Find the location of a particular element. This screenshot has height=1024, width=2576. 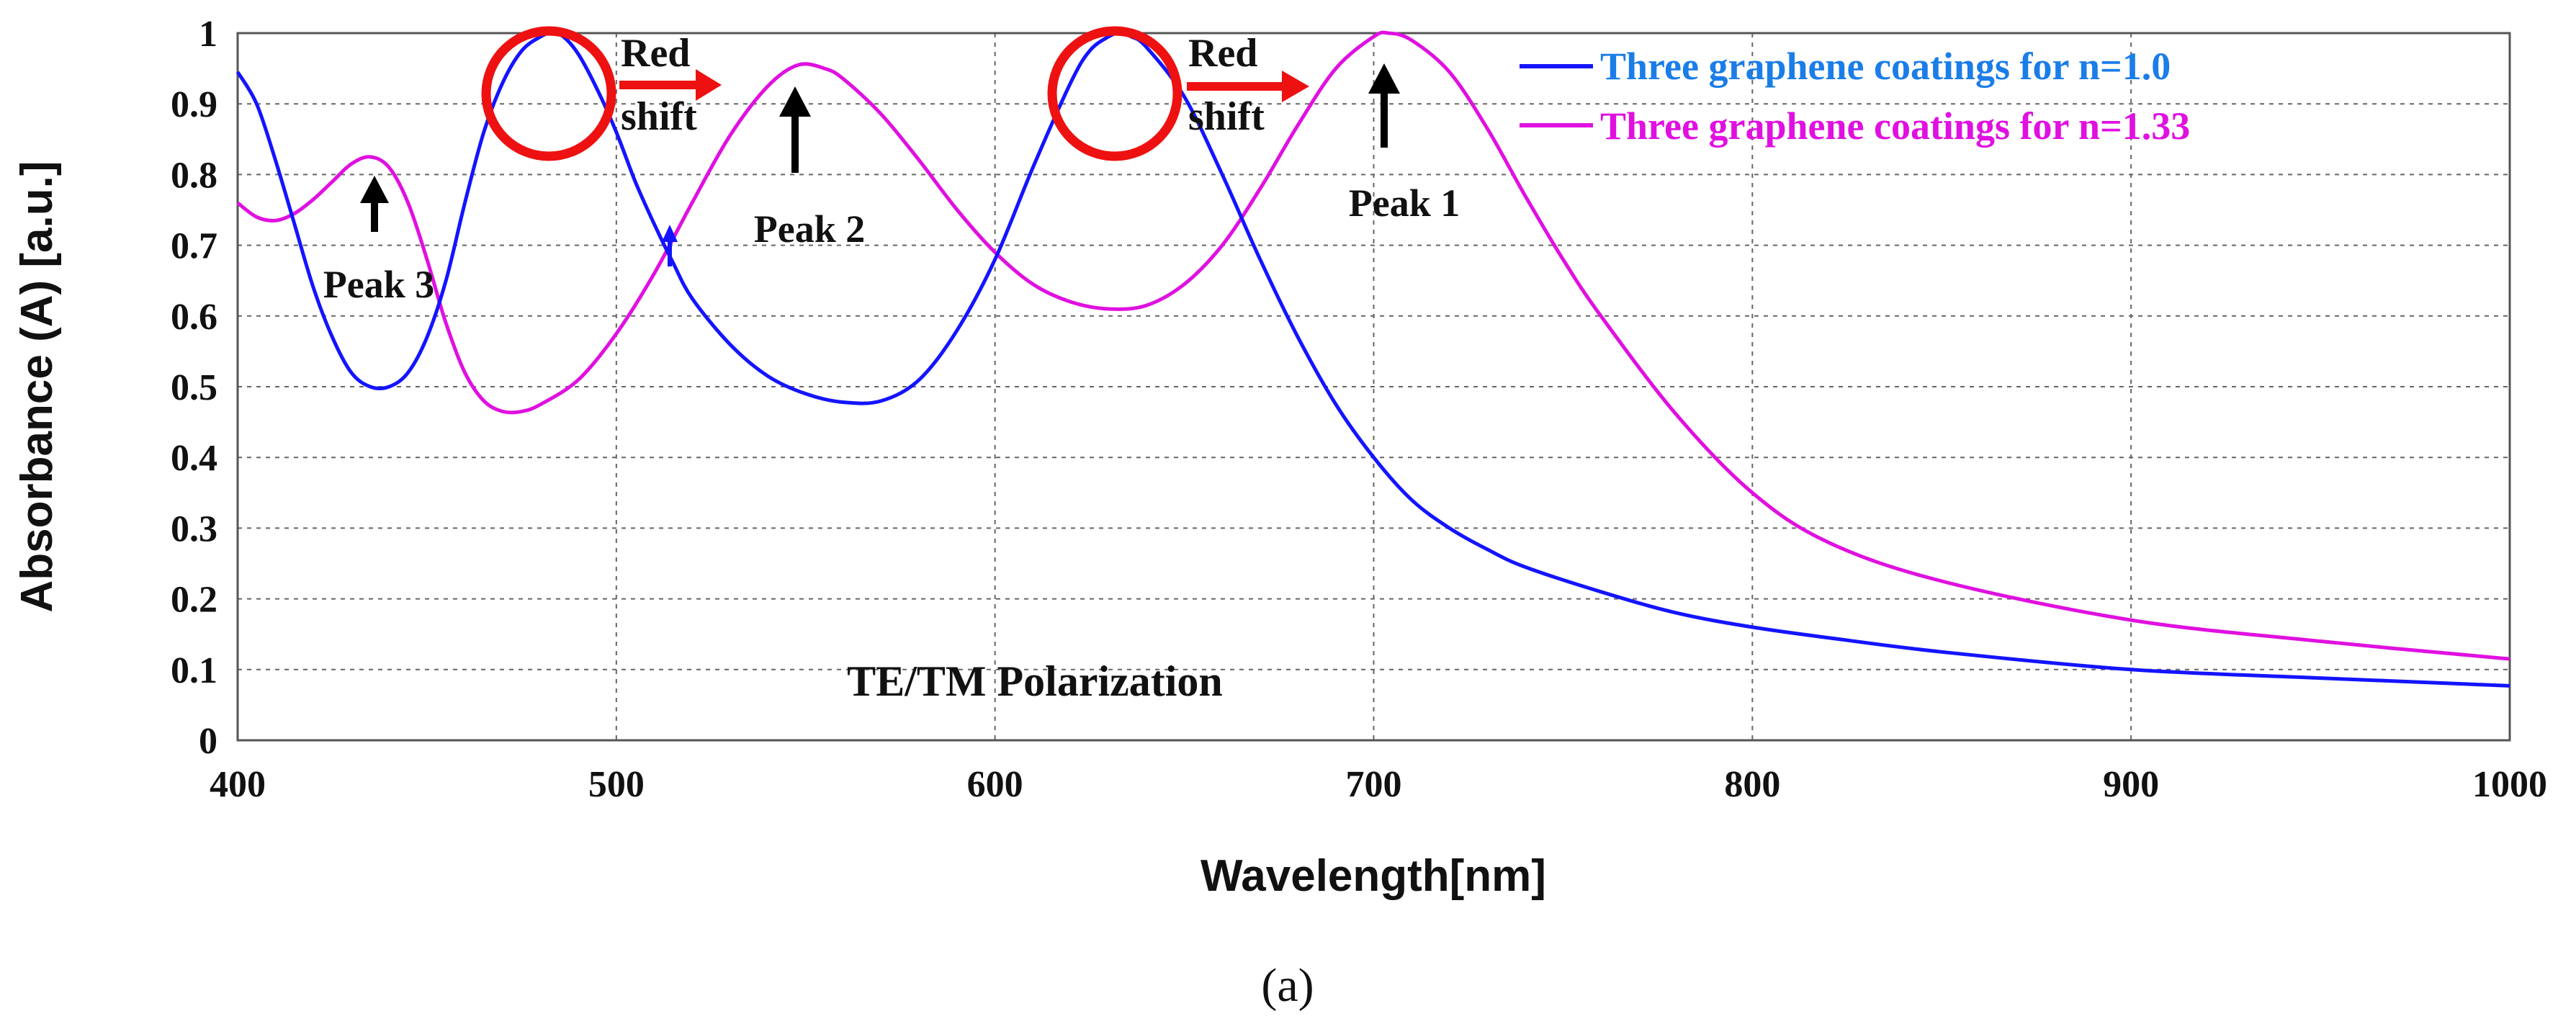

peak-1-label: Peak 1 is located at coordinates (1404, 203).